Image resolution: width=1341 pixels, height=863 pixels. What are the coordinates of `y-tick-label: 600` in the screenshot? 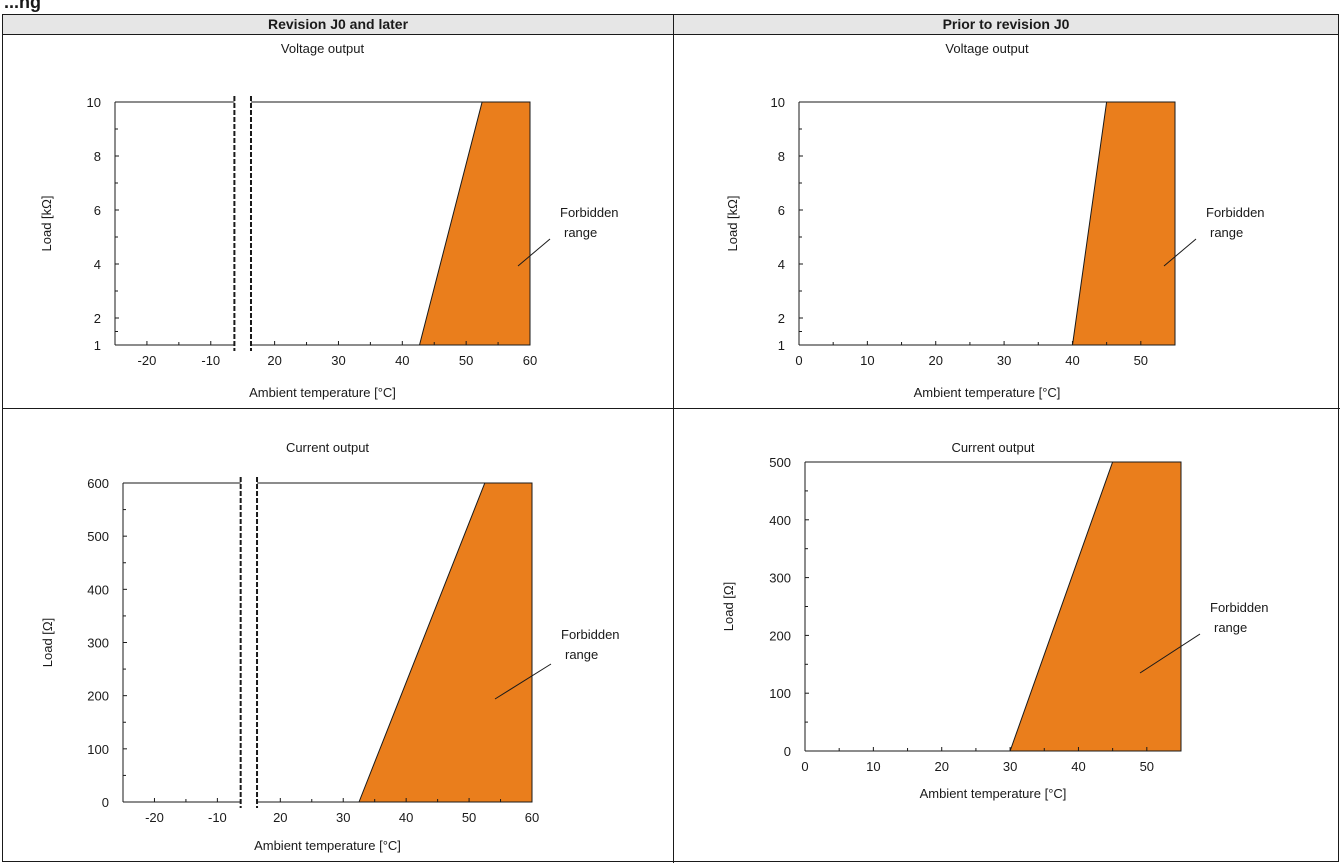 It's located at (98, 483).